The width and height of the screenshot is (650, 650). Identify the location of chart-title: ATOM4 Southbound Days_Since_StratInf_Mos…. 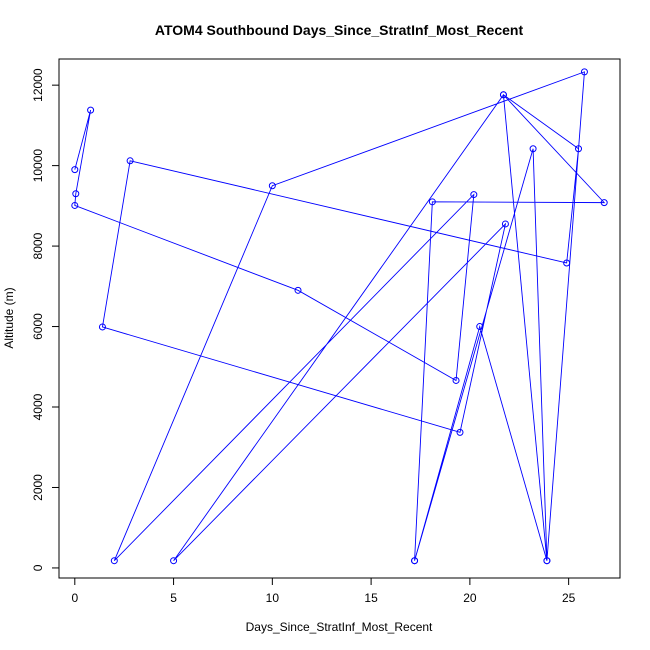
(339, 30).